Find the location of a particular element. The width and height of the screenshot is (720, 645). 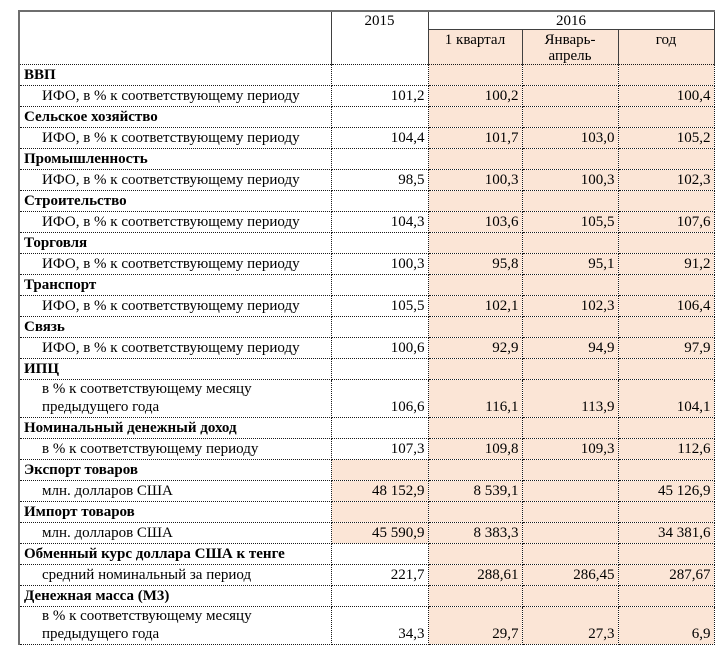

value-cell-jan-apr-2016: 113,9 is located at coordinates (570, 398).